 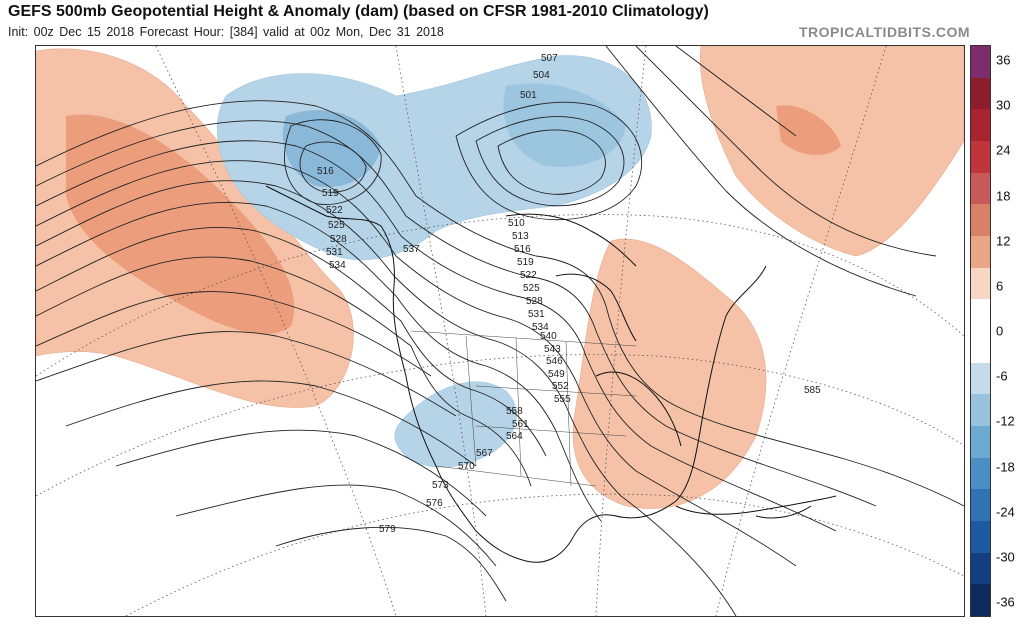 I want to click on contour-label: 546, so click(x=554, y=361).